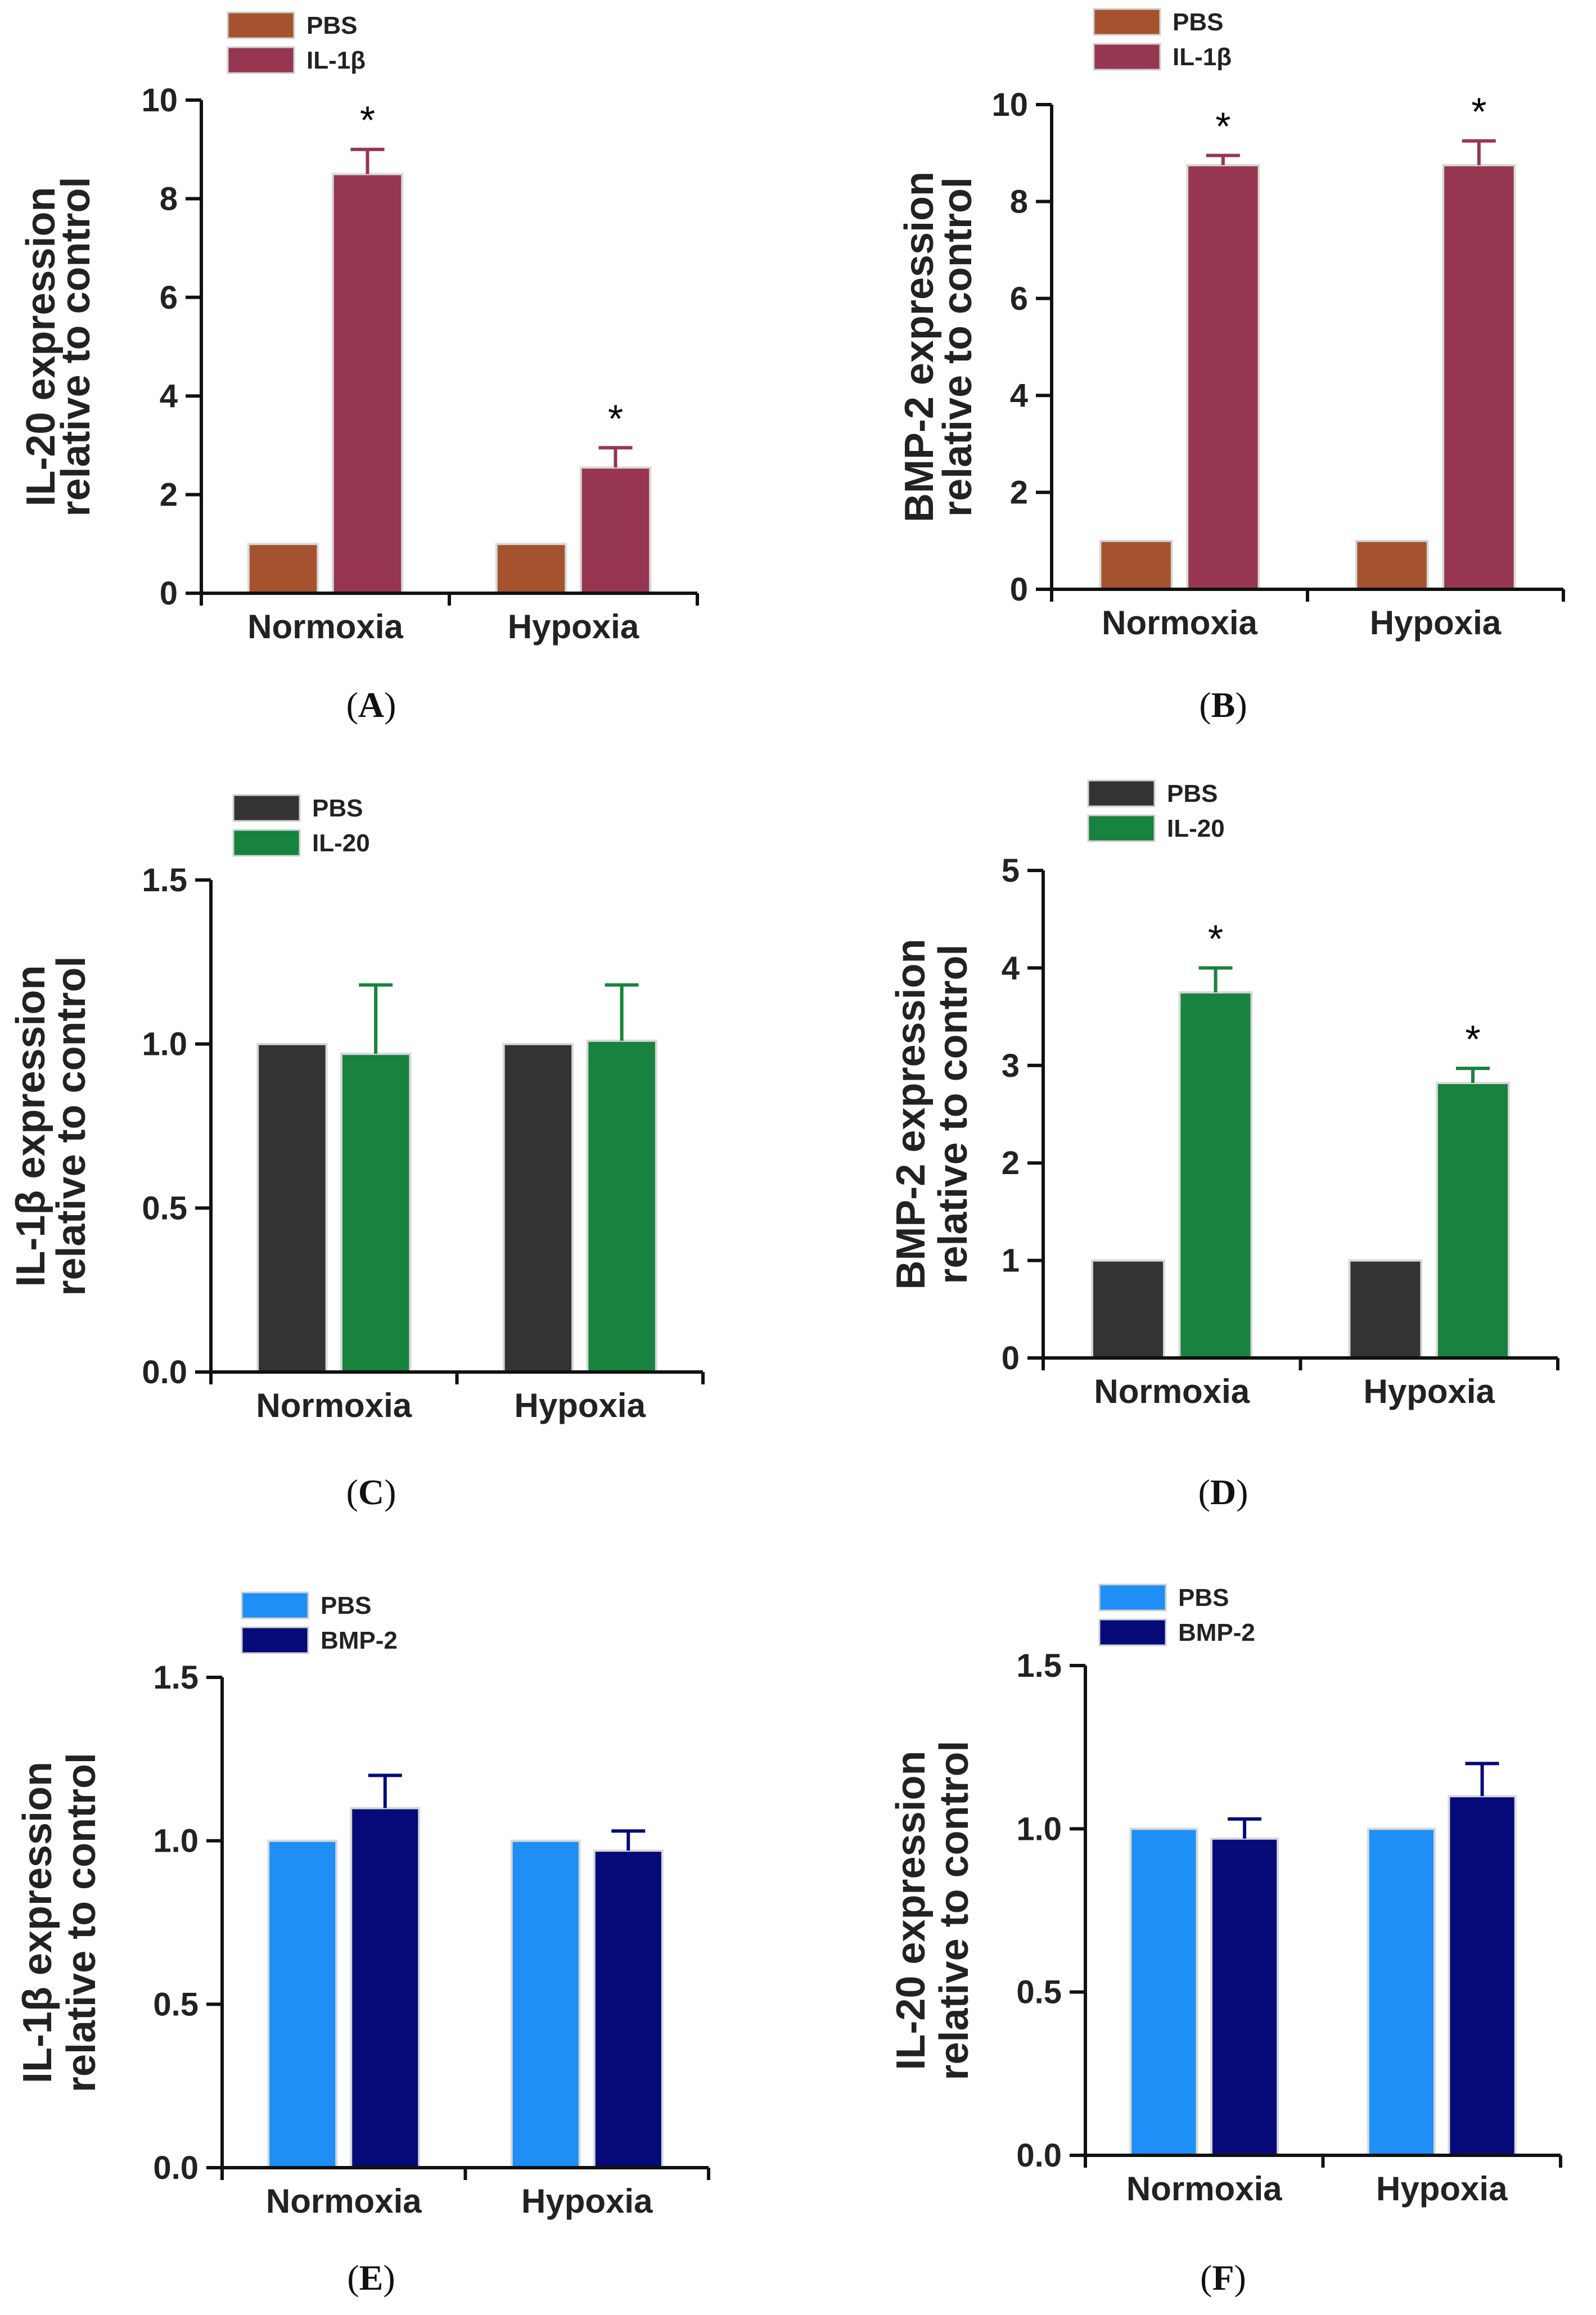 The image size is (1596, 2315). Describe the element at coordinates (1223, 1492) in the screenshot. I see `panel-label: (D)` at that location.